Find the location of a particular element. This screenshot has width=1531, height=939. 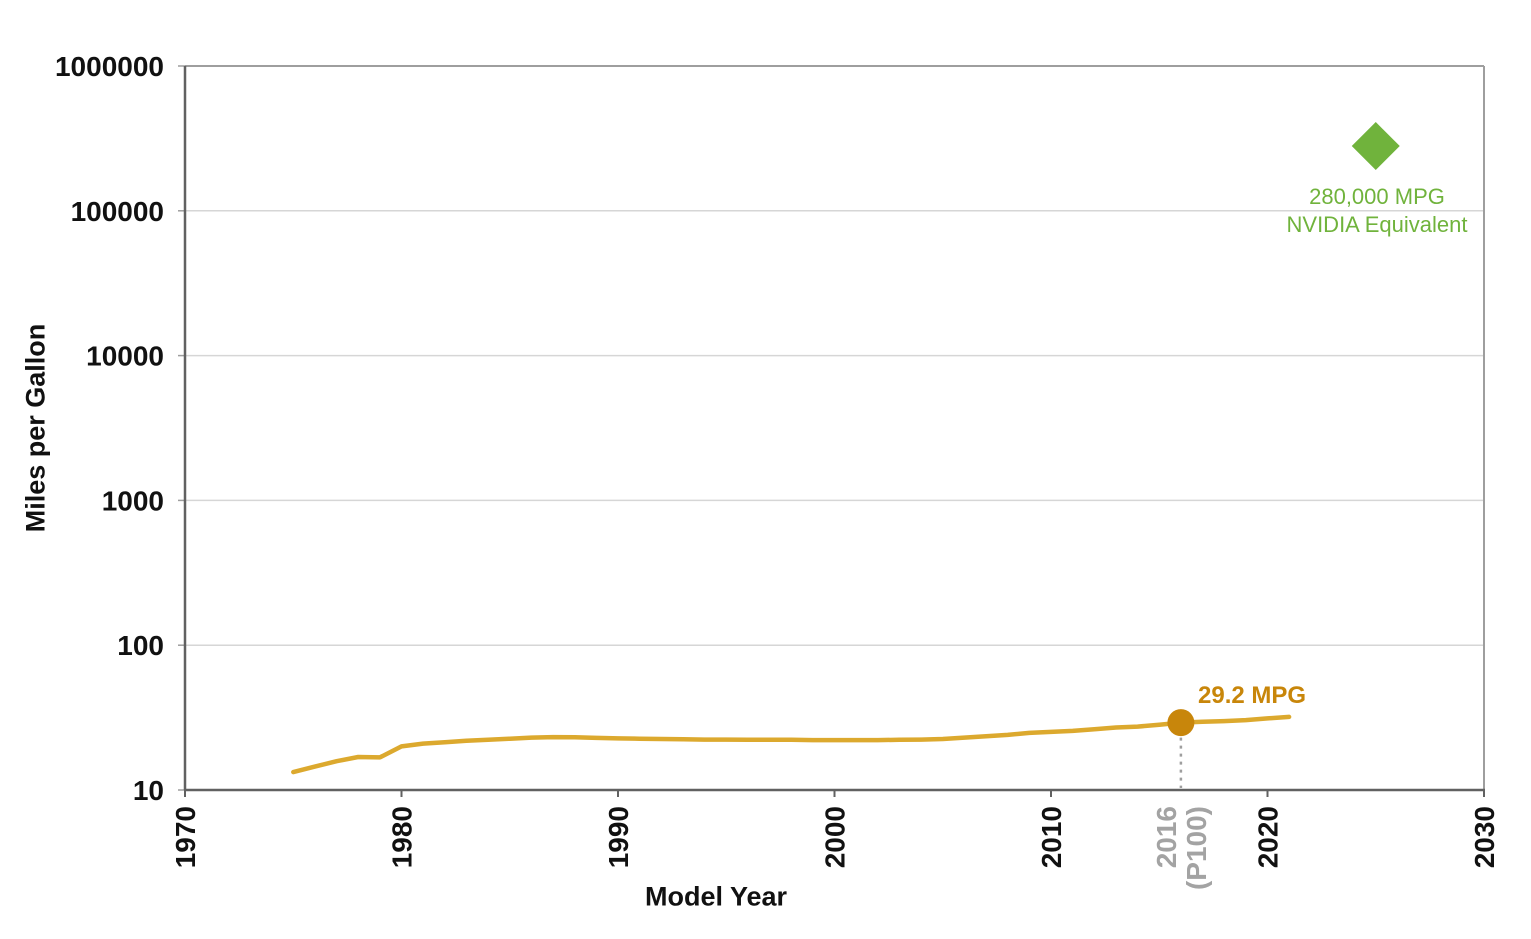

highlight-marker-dot is located at coordinates (1181, 723).